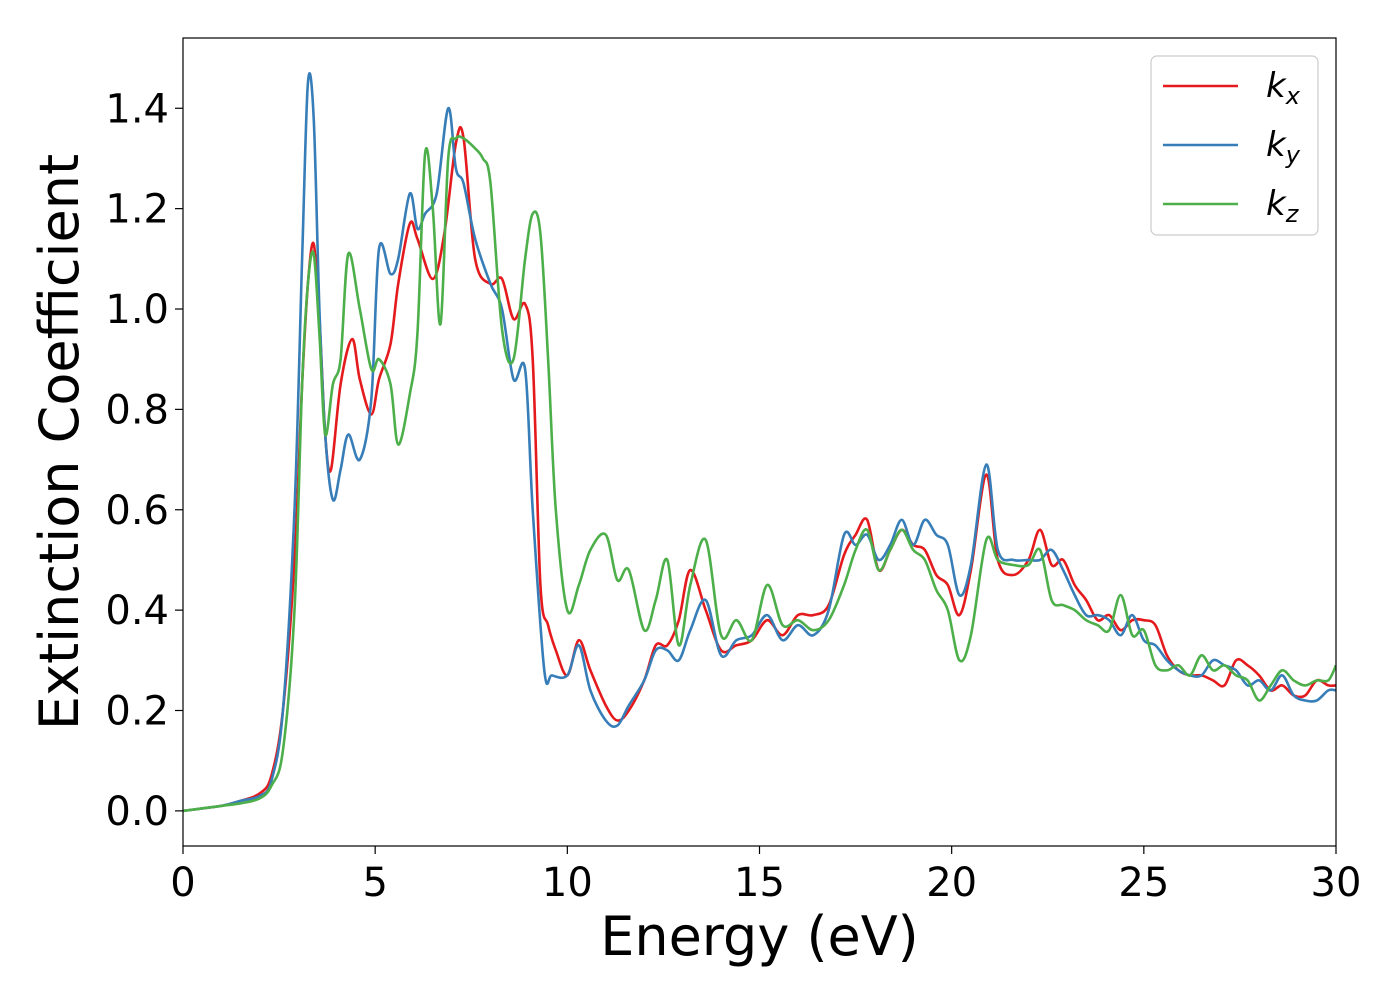  Describe the element at coordinates (951, 883) in the screenshot. I see `x-tick-label: 20` at that location.